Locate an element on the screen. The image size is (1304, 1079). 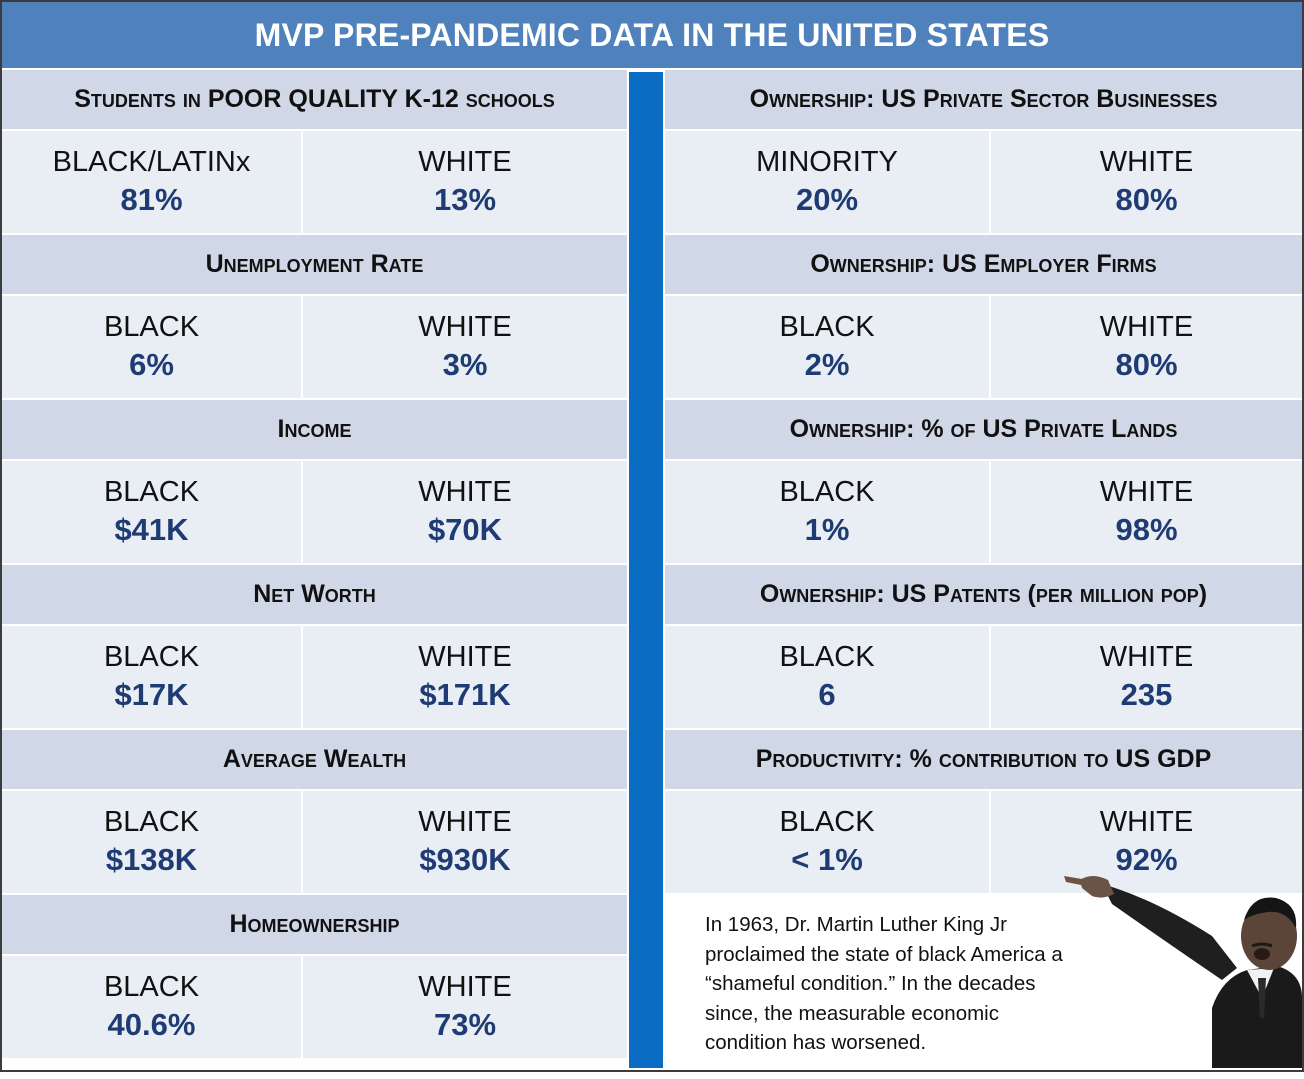
stat-cell-a: BLACK 1% is located at coordinates (827, 512).